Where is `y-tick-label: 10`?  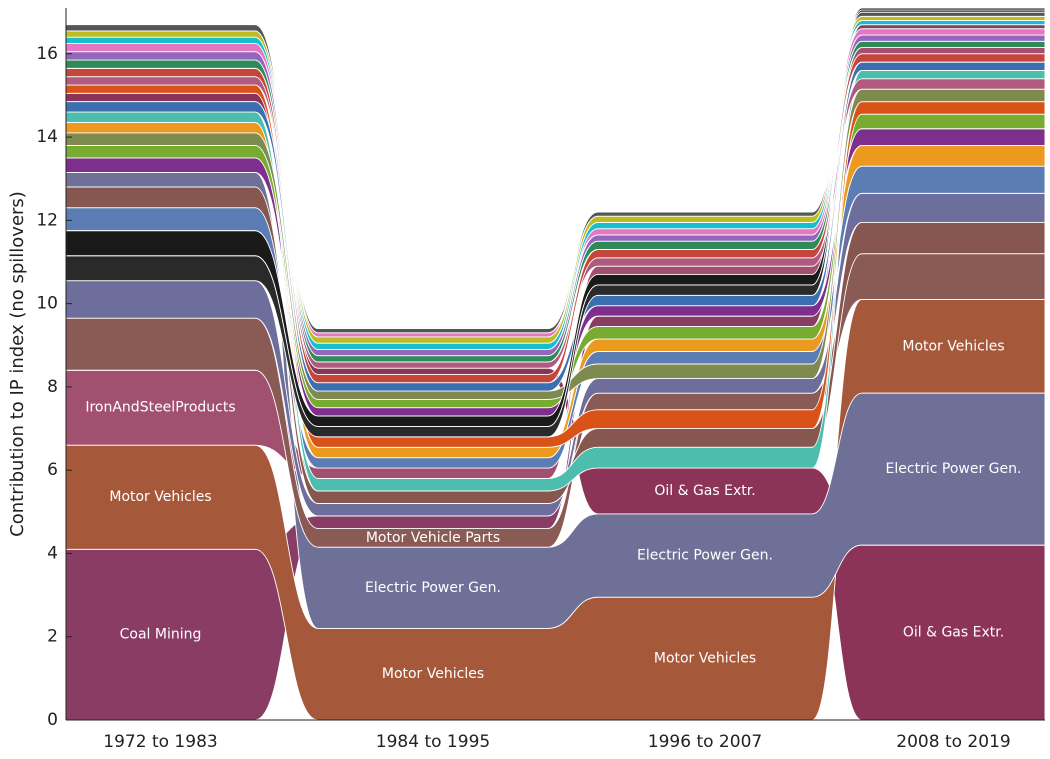 y-tick-label: 10 is located at coordinates (47, 304).